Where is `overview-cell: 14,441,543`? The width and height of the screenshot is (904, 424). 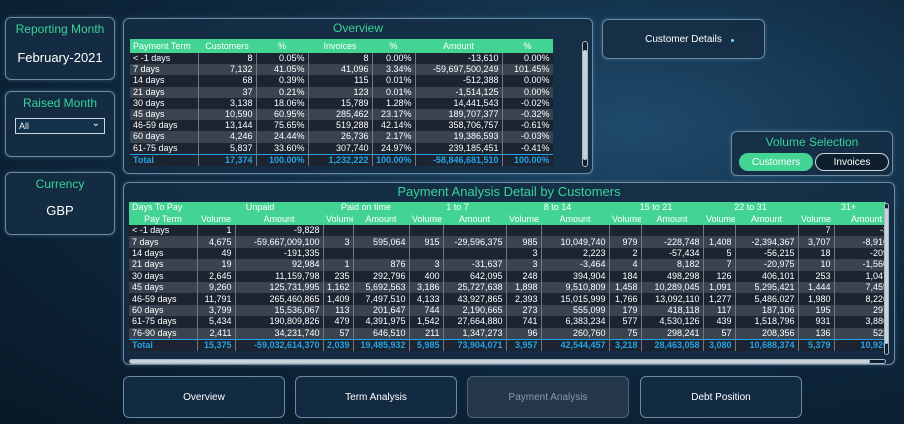 overview-cell: 14,441,543 is located at coordinates (459, 103).